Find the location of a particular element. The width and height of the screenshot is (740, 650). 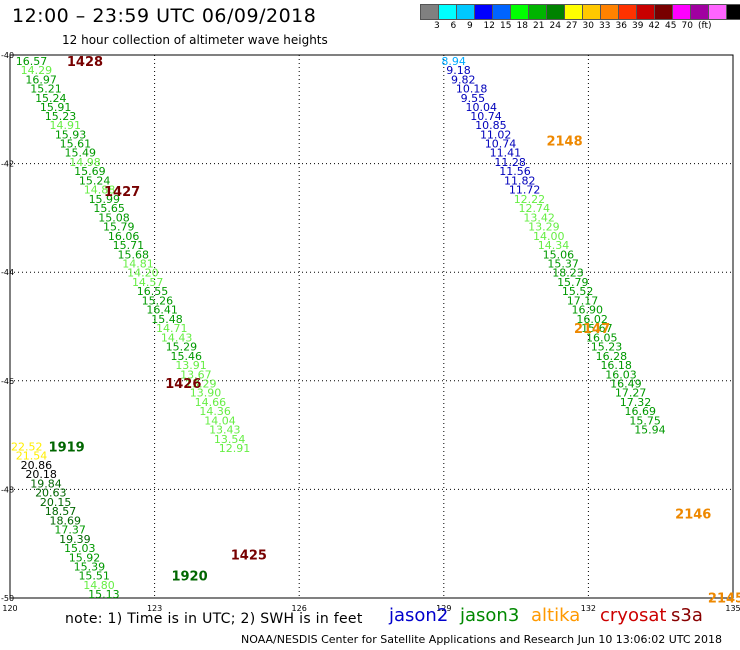

y-tick-label: -48 is located at coordinates (7, 489).